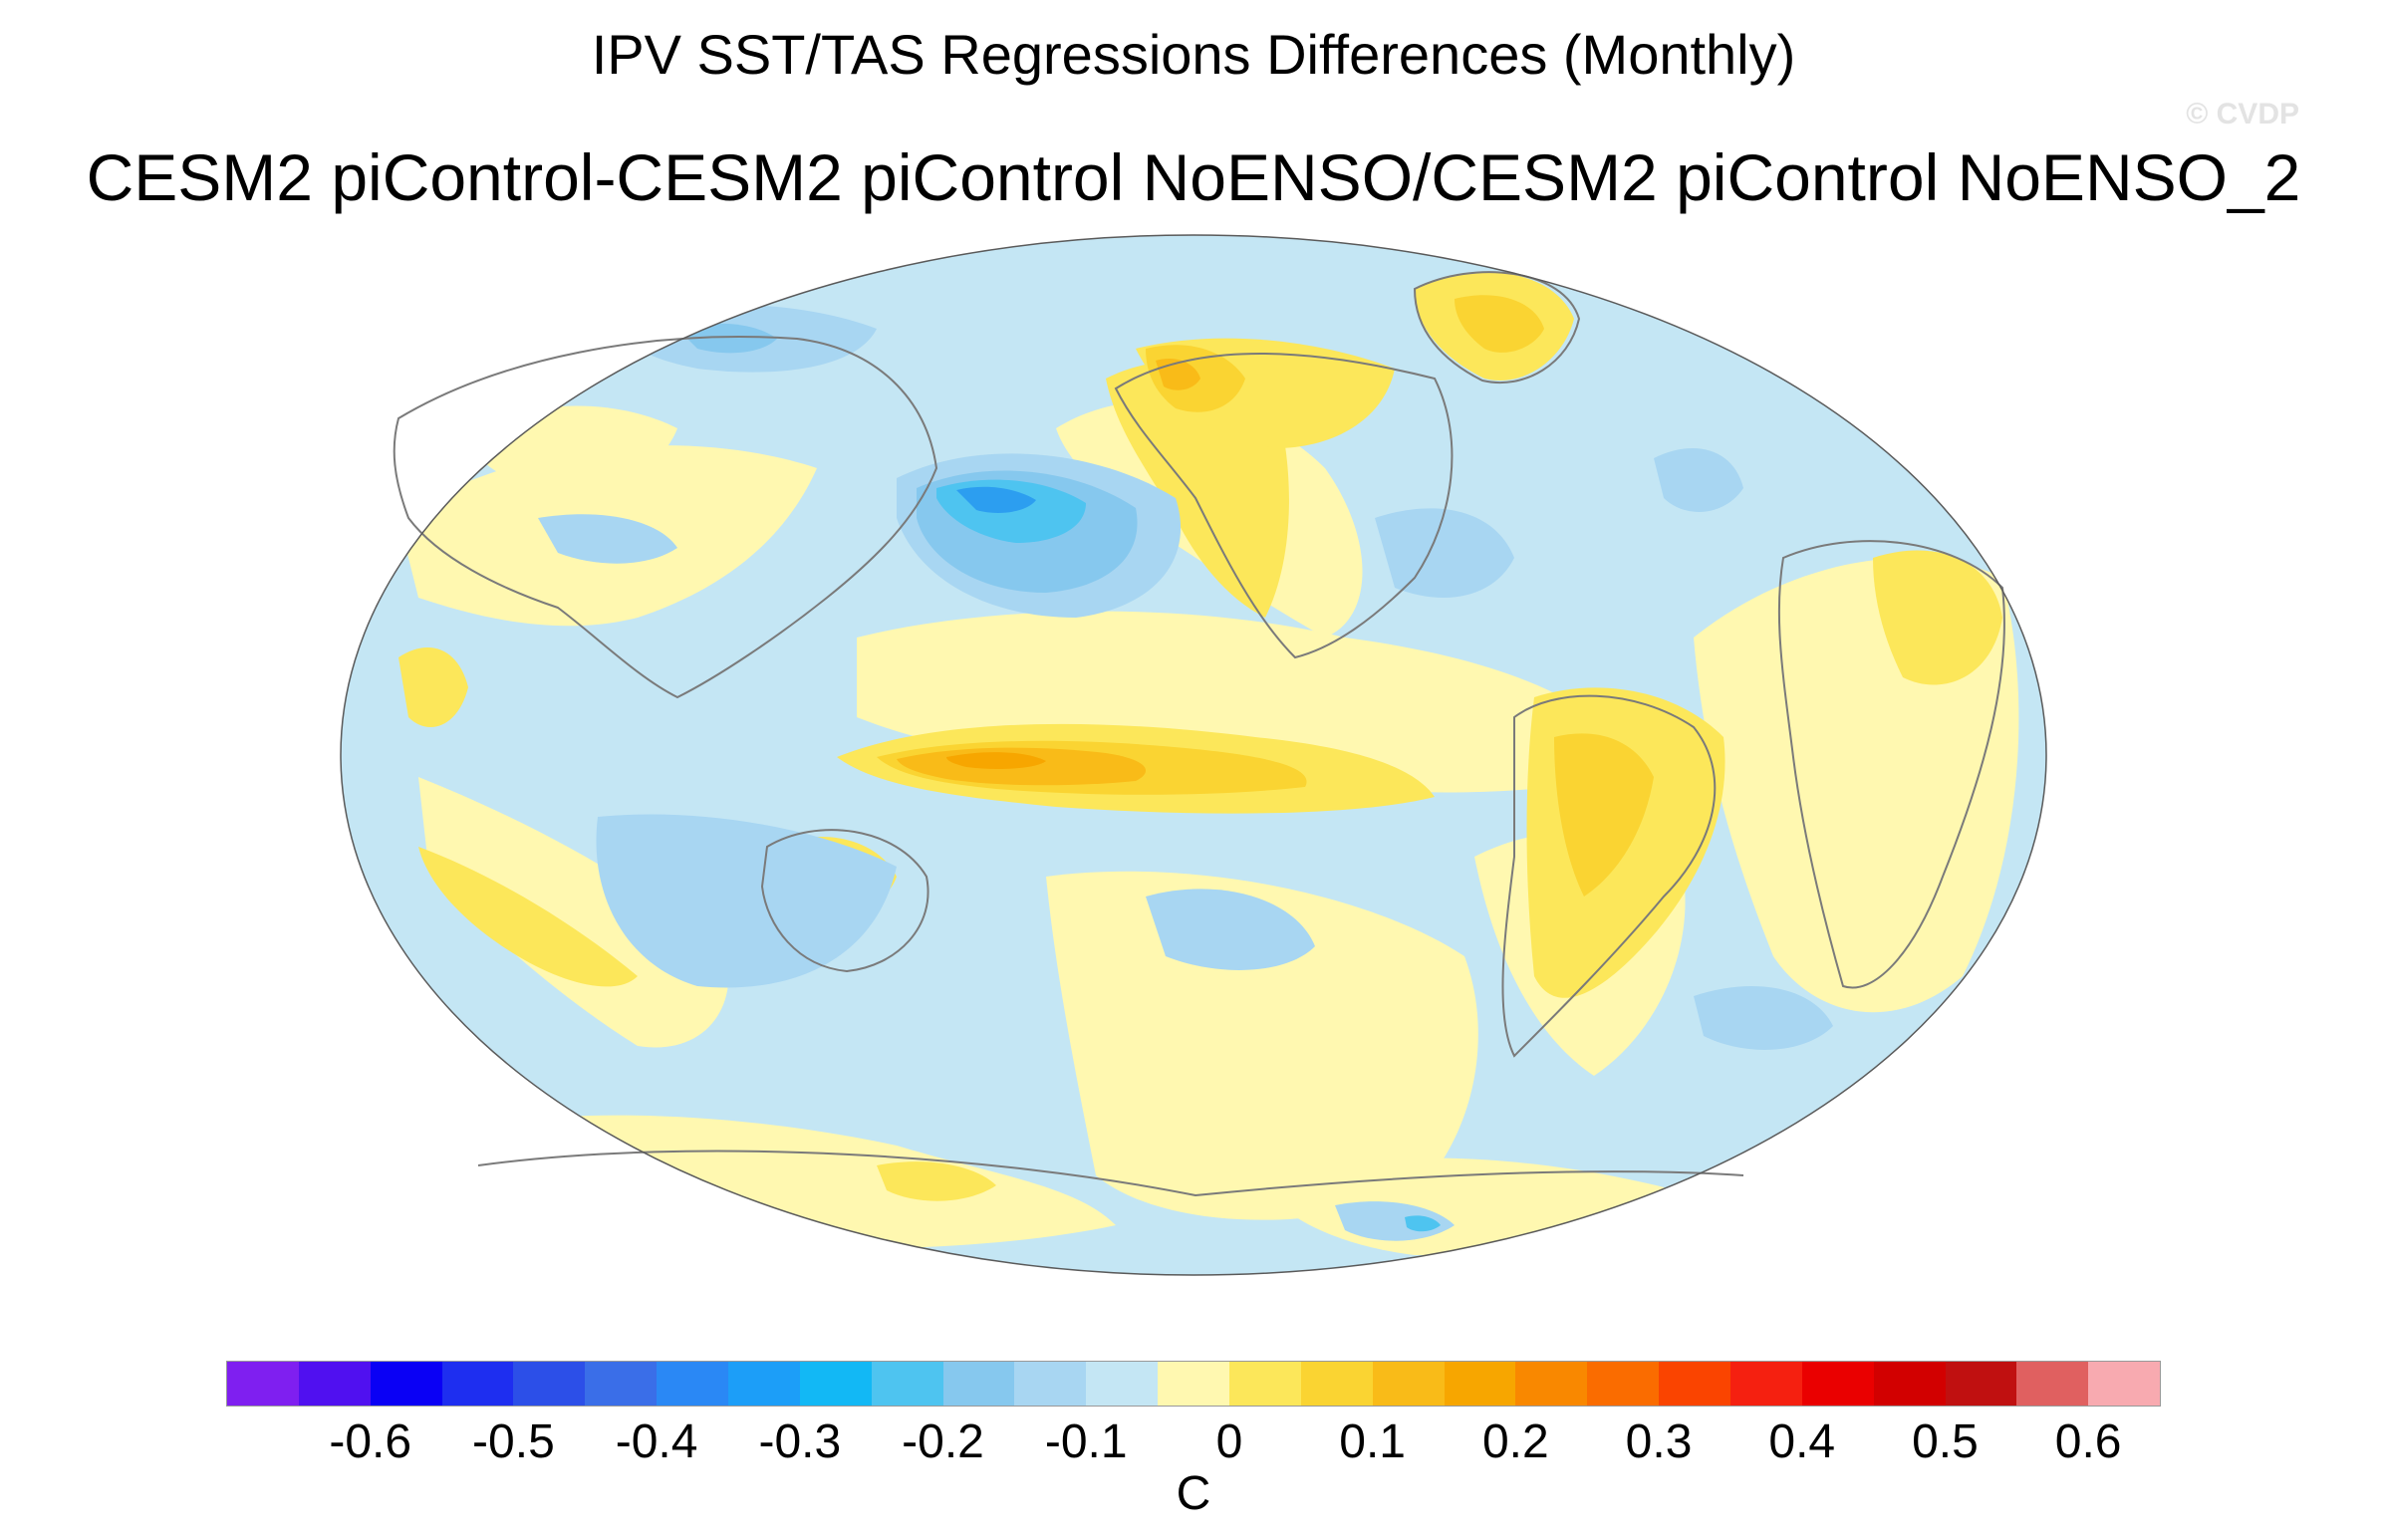 This screenshot has width=2387, height=1540. Describe the element at coordinates (1229, 1441) in the screenshot. I see `colorbar-tick-label: 0` at that location.